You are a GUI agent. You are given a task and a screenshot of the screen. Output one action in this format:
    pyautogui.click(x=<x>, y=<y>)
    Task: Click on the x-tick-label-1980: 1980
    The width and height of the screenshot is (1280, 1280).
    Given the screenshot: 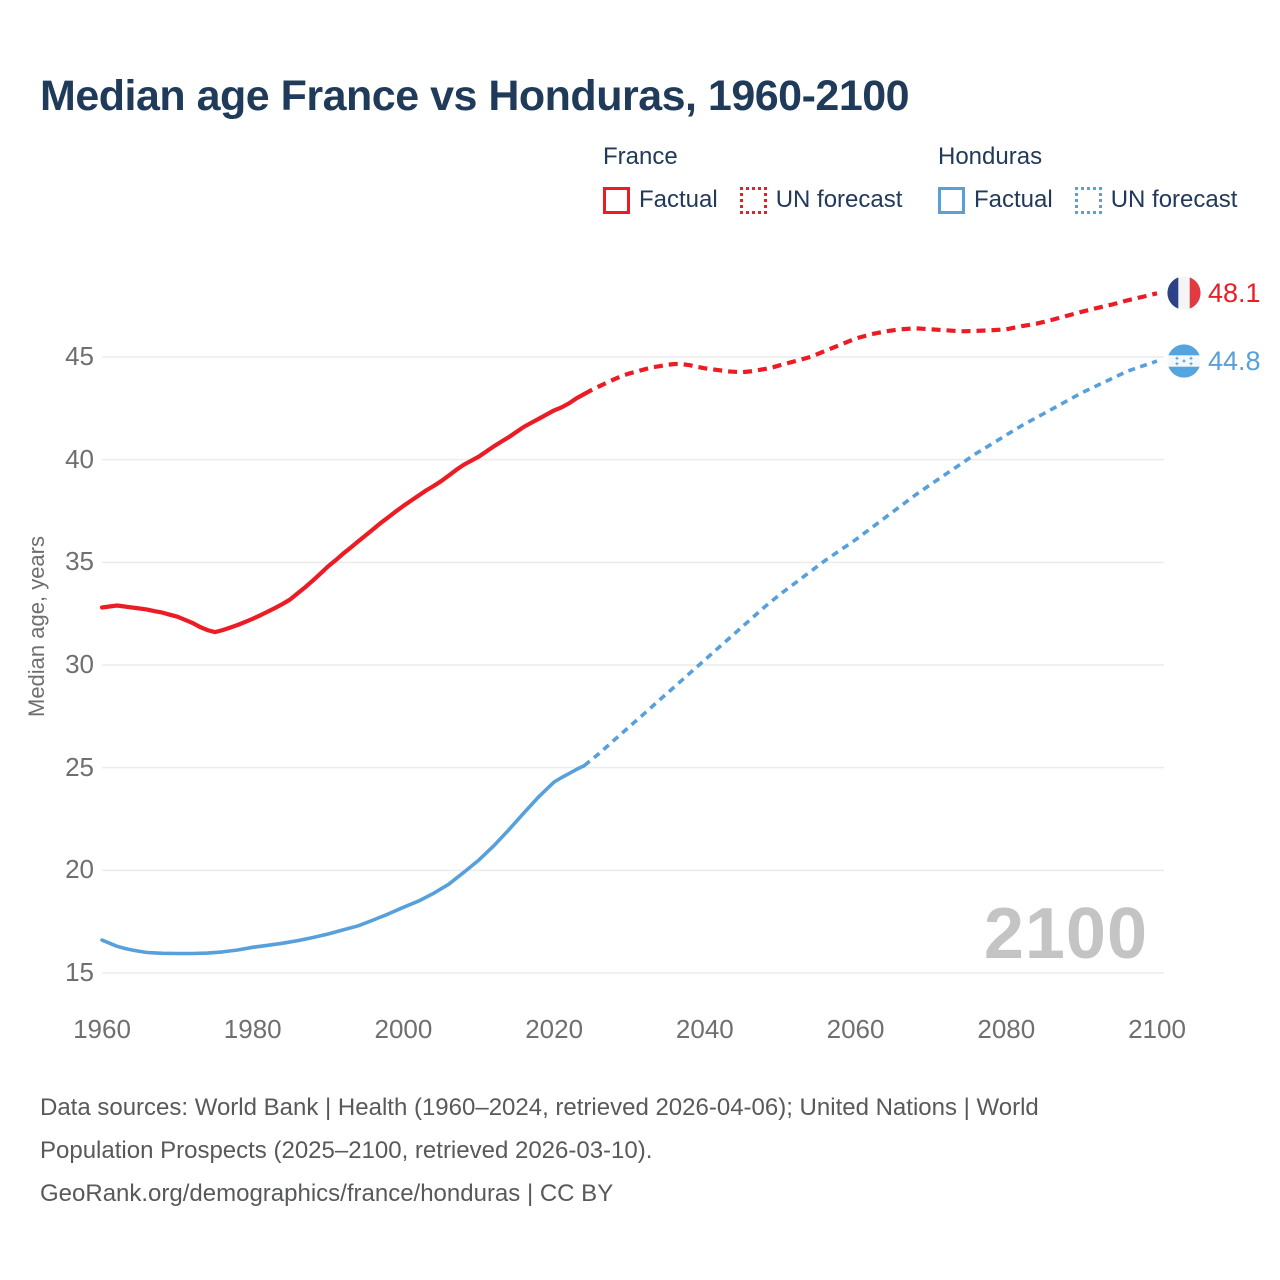 What is the action you would take?
    pyautogui.click(x=252, y=1029)
    